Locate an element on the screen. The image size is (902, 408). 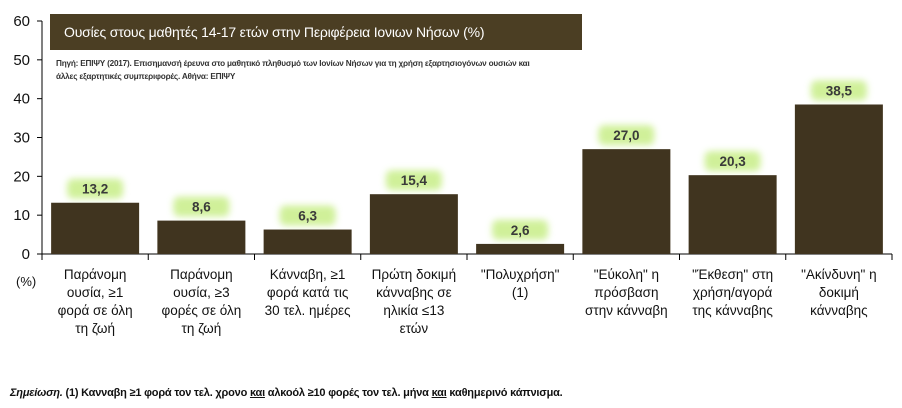
y-tick-label: 30 is located at coordinates (21, 138).